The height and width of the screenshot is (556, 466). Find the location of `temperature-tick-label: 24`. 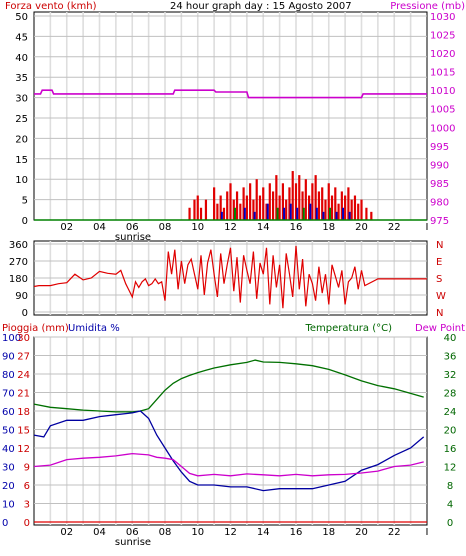

temperature-tick-label: 24 is located at coordinates (450, 412).